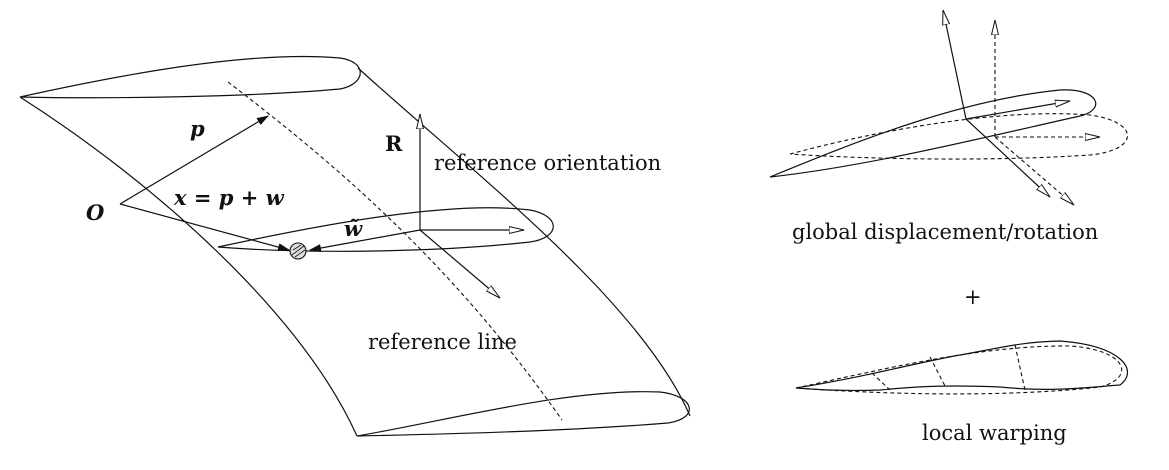 The image size is (1169, 470). Describe the element at coordinates (471, 206) in the screenshot. I see `reference-orientation-frame` at that location.